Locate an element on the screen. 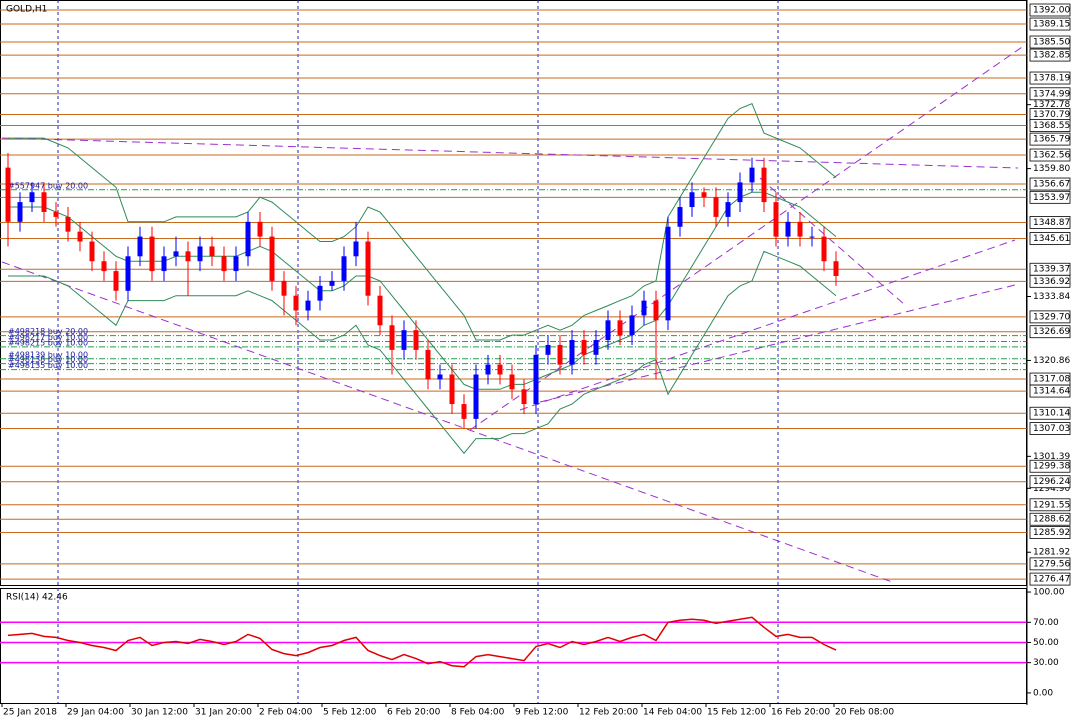 The width and height of the screenshot is (1080, 720). x-tick-label: 15 Feb 12:00 is located at coordinates (736, 713).